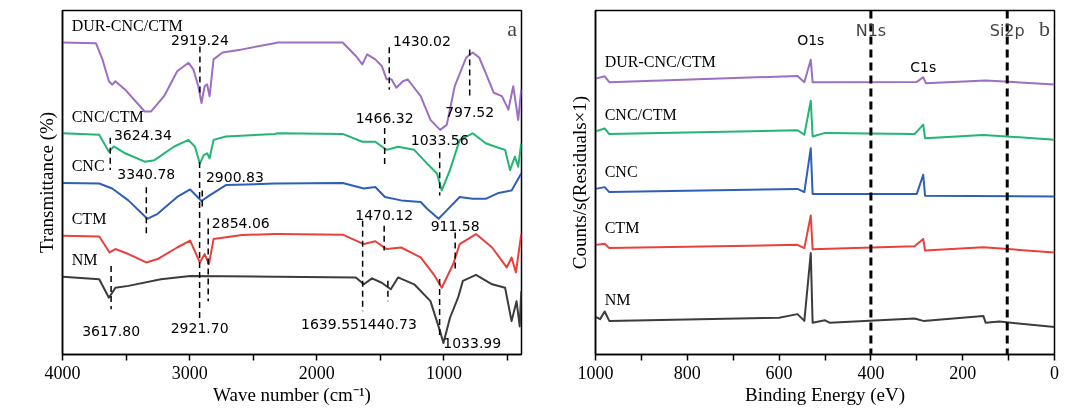 The height and width of the screenshot is (416, 1067). What do you see at coordinates (384, 117) in the screenshot?
I see `annotation: 1466.32` at bounding box center [384, 117].